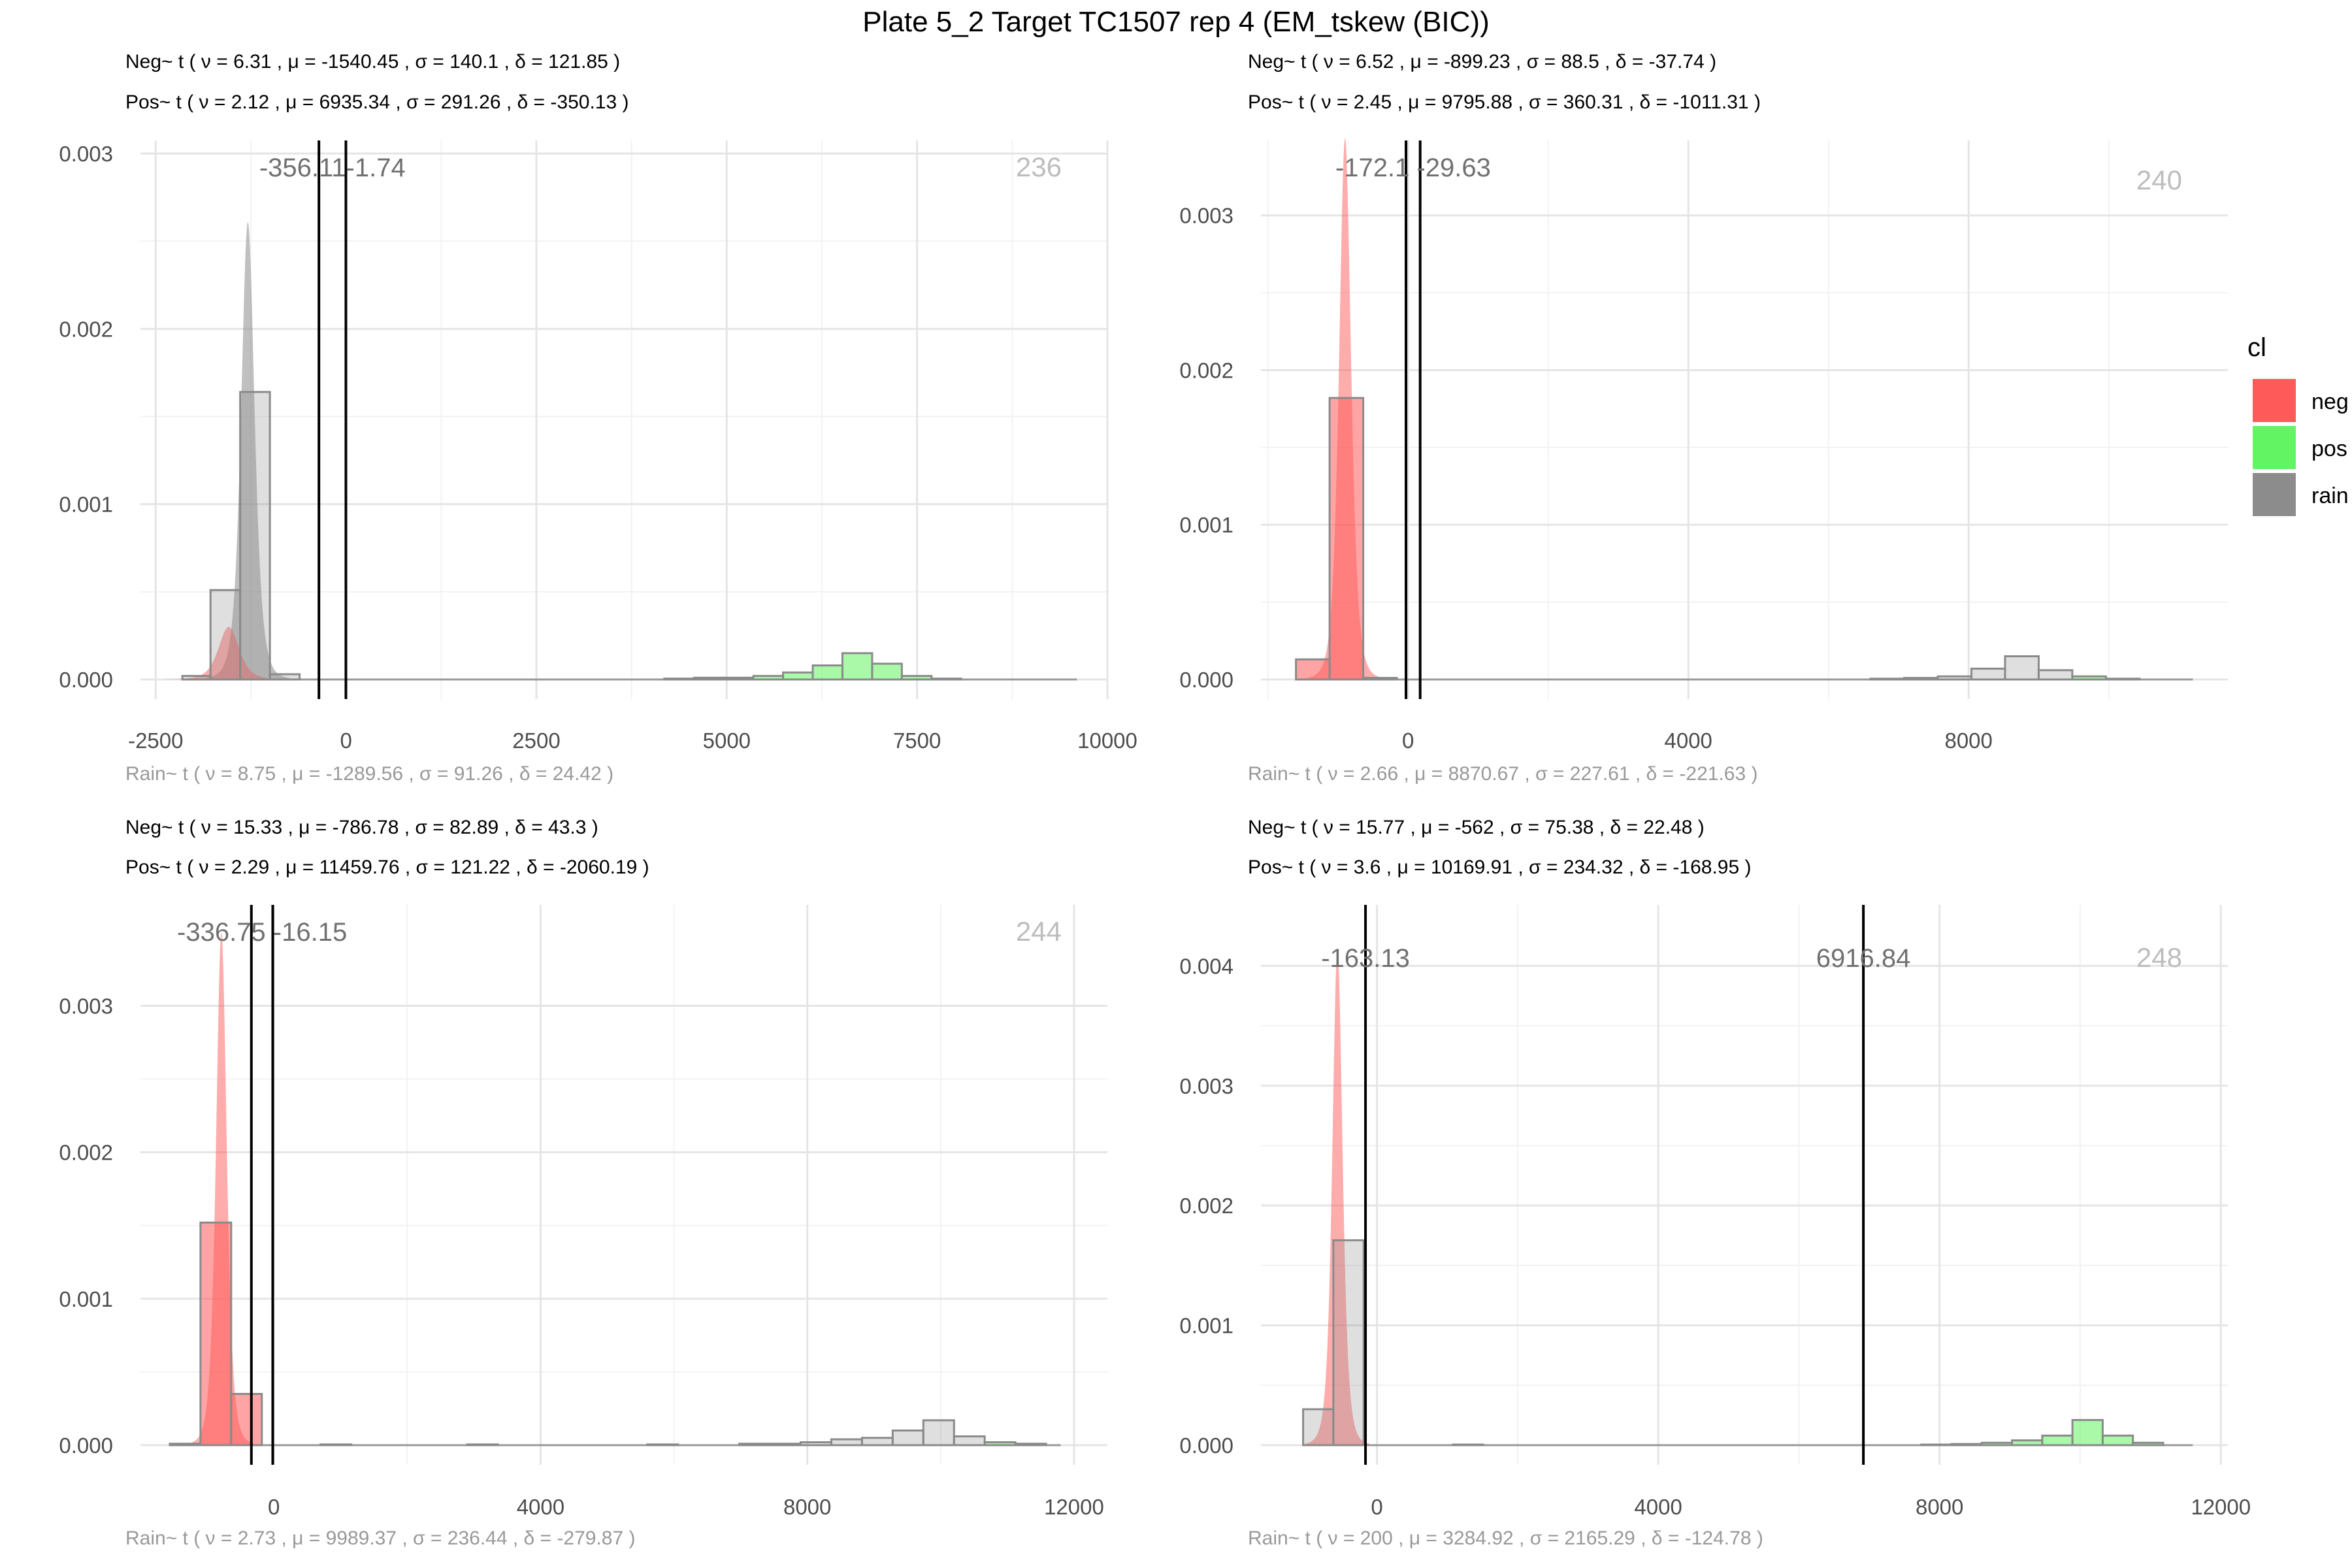 This screenshot has height=1568, width=2352. What do you see at coordinates (2274, 447) in the screenshot?
I see `legend-key-pos` at bounding box center [2274, 447].